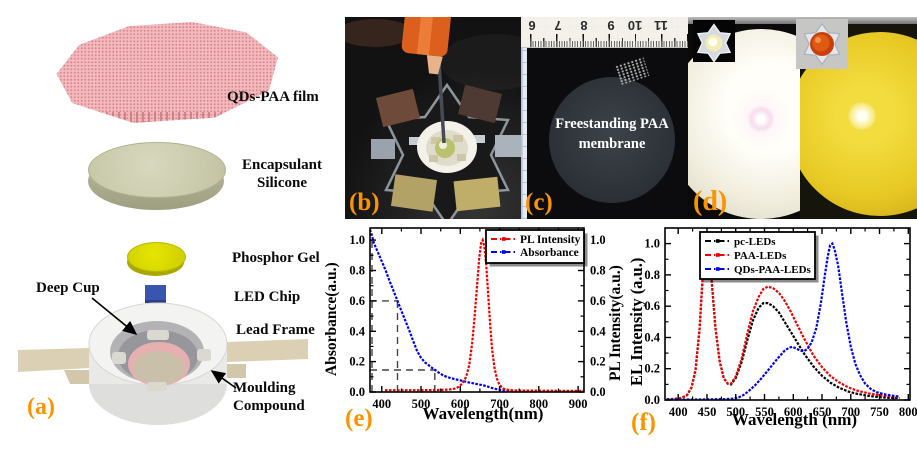 The image size is (917, 457). What do you see at coordinates (158, 335) in the screenshot?
I see `cup-tab-n` at bounding box center [158, 335].